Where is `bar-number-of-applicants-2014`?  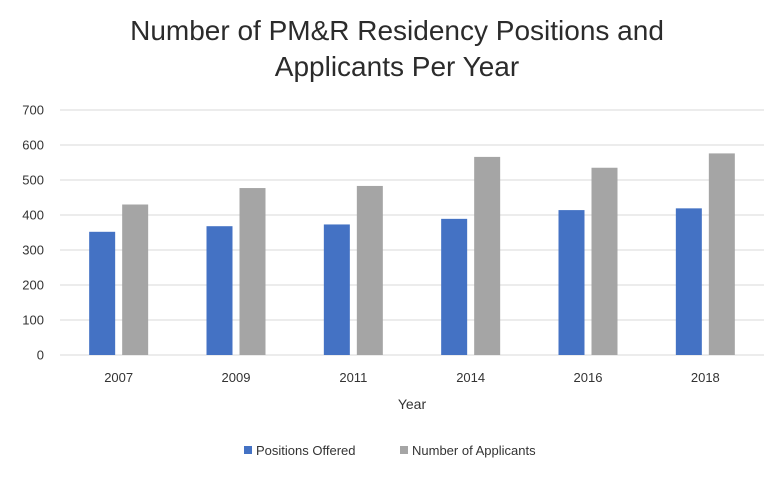
bar-number-of-applicants-2014 is located at coordinates (487, 255).